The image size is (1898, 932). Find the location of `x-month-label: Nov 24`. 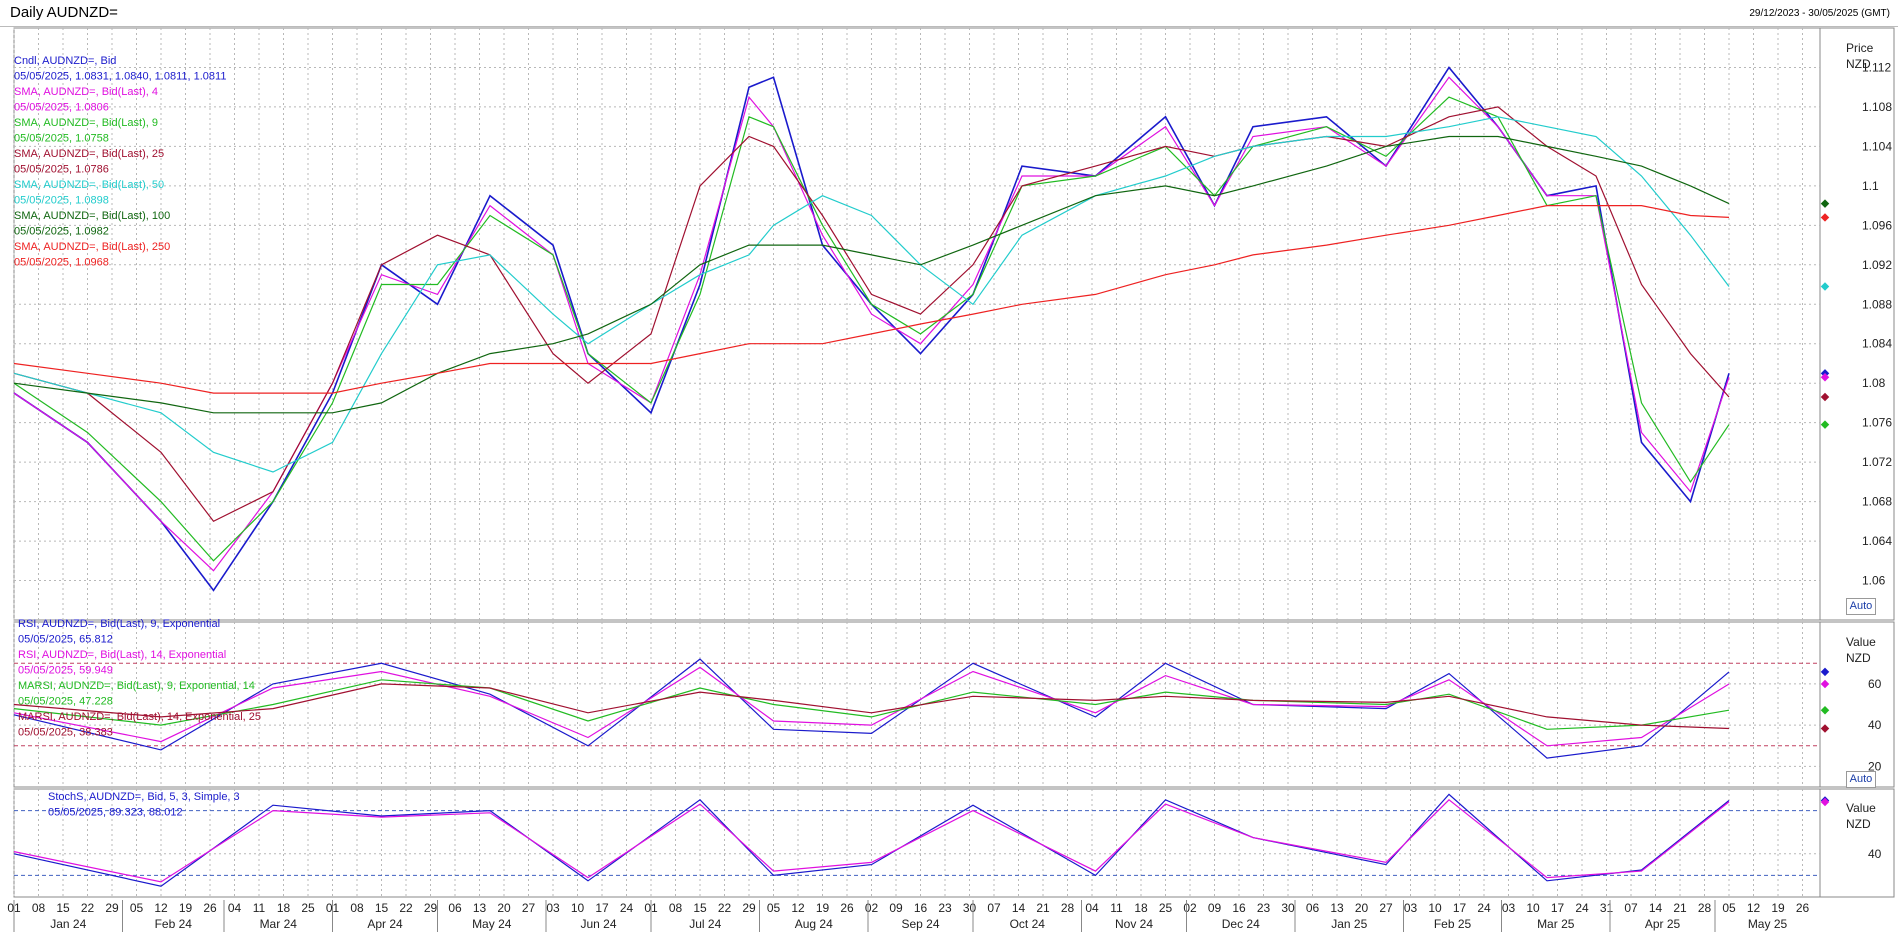

x-month-label: Nov 24 is located at coordinates (1134, 924).